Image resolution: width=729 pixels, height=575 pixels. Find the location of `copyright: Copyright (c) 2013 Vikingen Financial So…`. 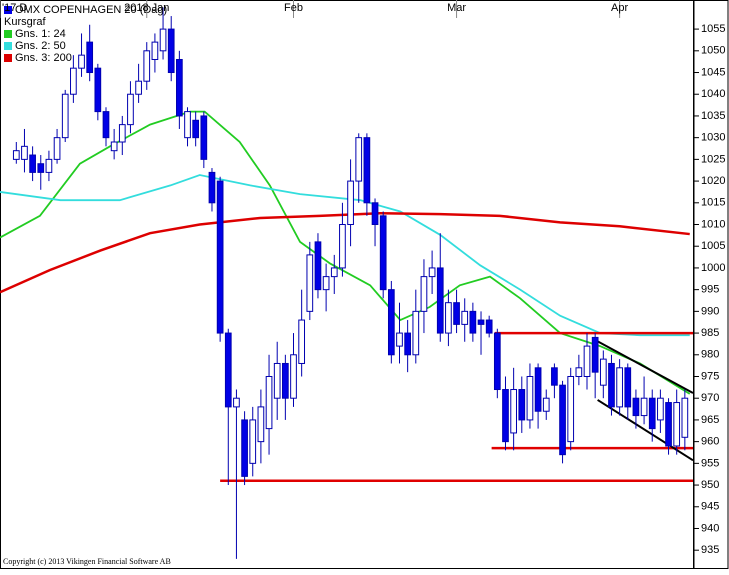

copyright: Copyright (c) 2013 Vikingen Financial So… is located at coordinates (87, 561).